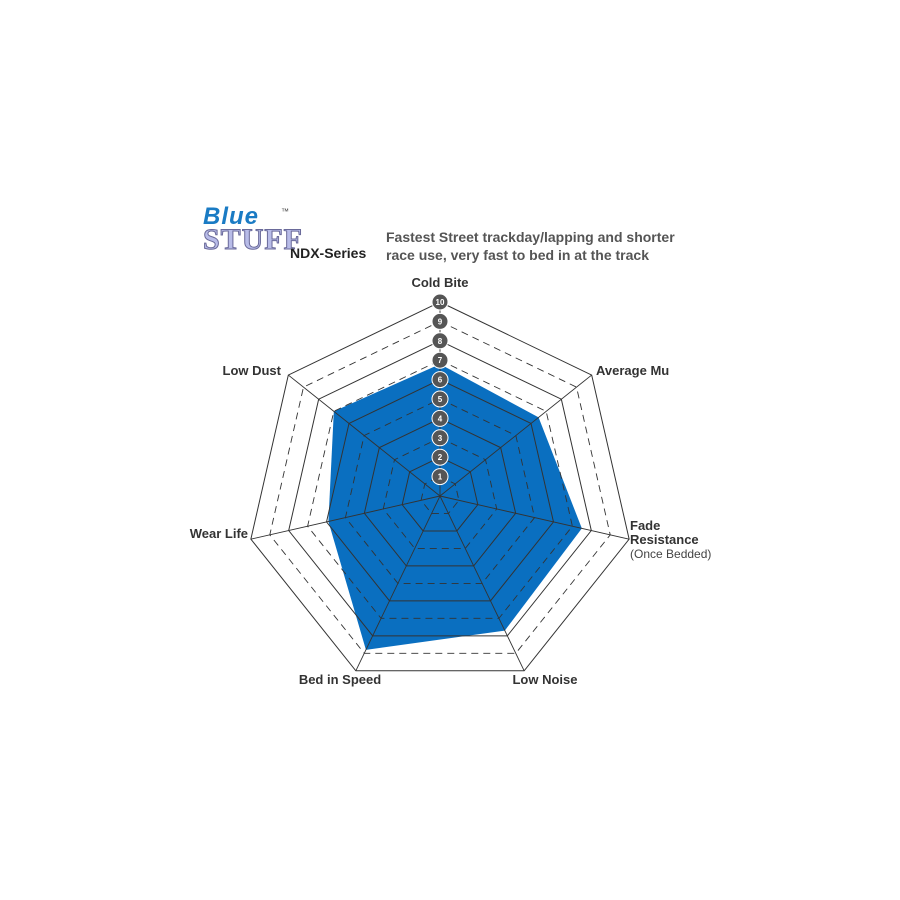 The height and width of the screenshot is (900, 900). What do you see at coordinates (328, 253) in the screenshot?
I see `series-label: NDX-Series` at bounding box center [328, 253].